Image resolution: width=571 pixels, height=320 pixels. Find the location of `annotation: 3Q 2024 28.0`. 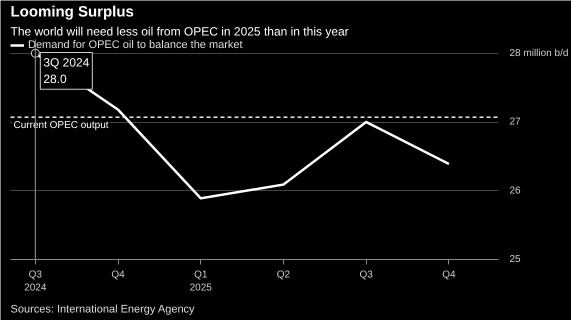

annotation: 3Q 2024 28.0 is located at coordinates (66, 70).